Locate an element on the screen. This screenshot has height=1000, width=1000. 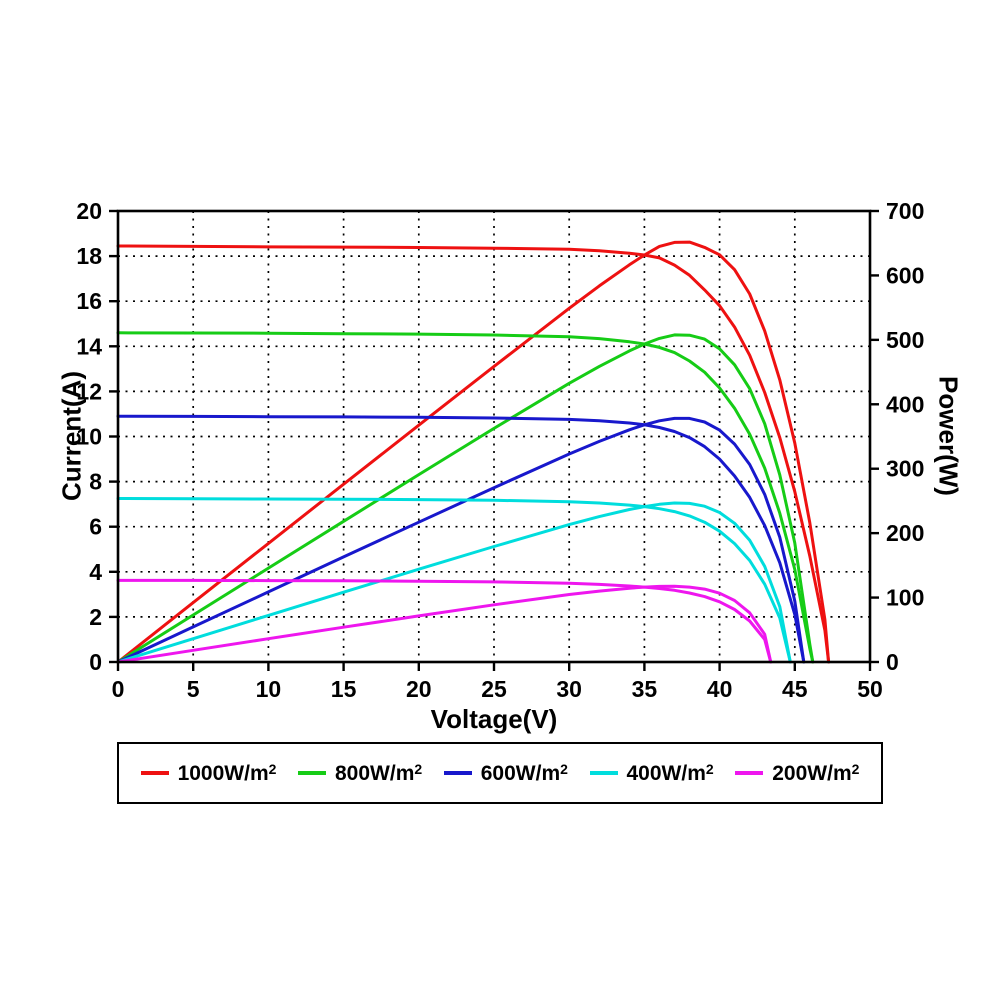
y-left-tick-label: 0 is located at coordinates (95, 662).